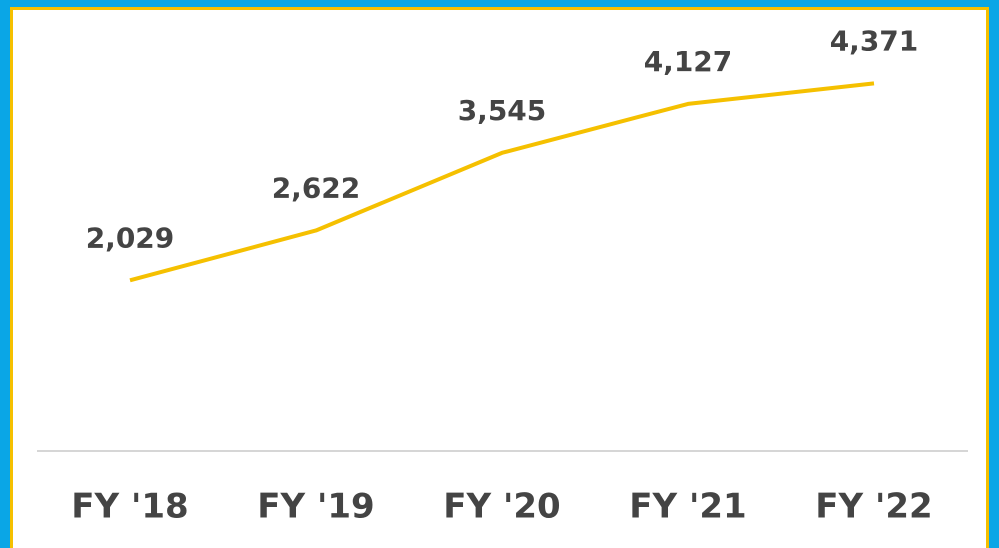 The width and height of the screenshot is (999, 548). Describe the element at coordinates (501, 507) in the screenshot. I see `x-tick-label: FY '20` at that location.